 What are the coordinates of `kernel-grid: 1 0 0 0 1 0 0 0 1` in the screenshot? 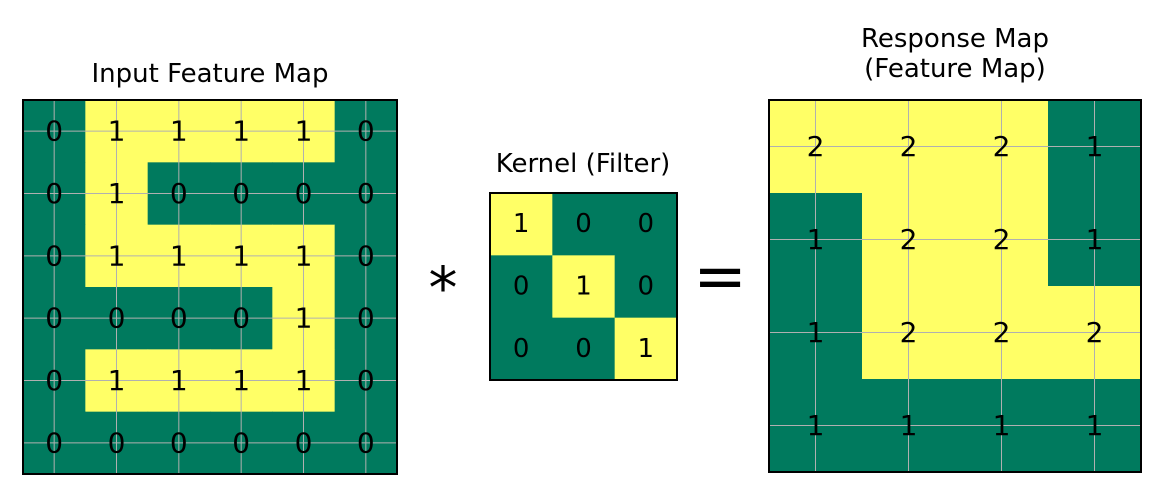 It's located at (583, 286).